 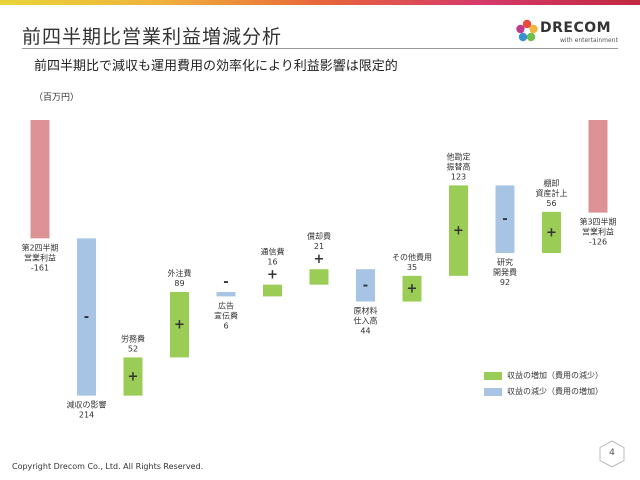 I want to click on logo-tagline: with entertainment, so click(x=589, y=40).